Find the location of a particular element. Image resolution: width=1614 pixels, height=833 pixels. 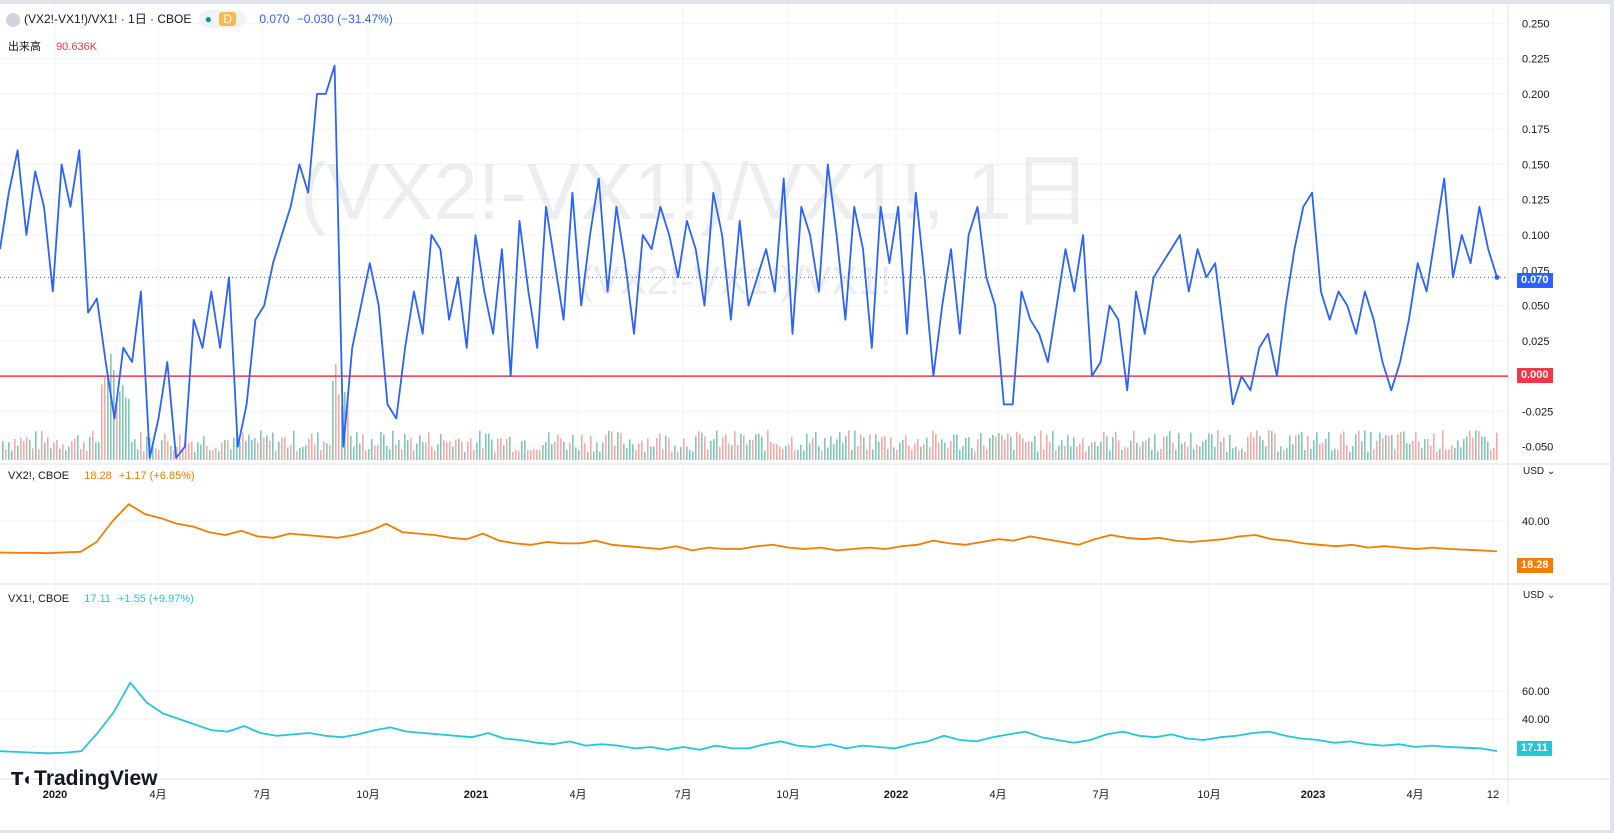

x-tick-label: 2023 is located at coordinates (1313, 795).